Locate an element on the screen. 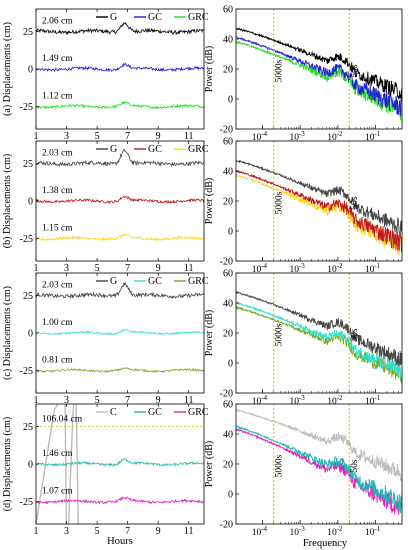 The image size is (408, 550). y-axis-label: (c) Displacements (cm) is located at coordinates (7, 333).